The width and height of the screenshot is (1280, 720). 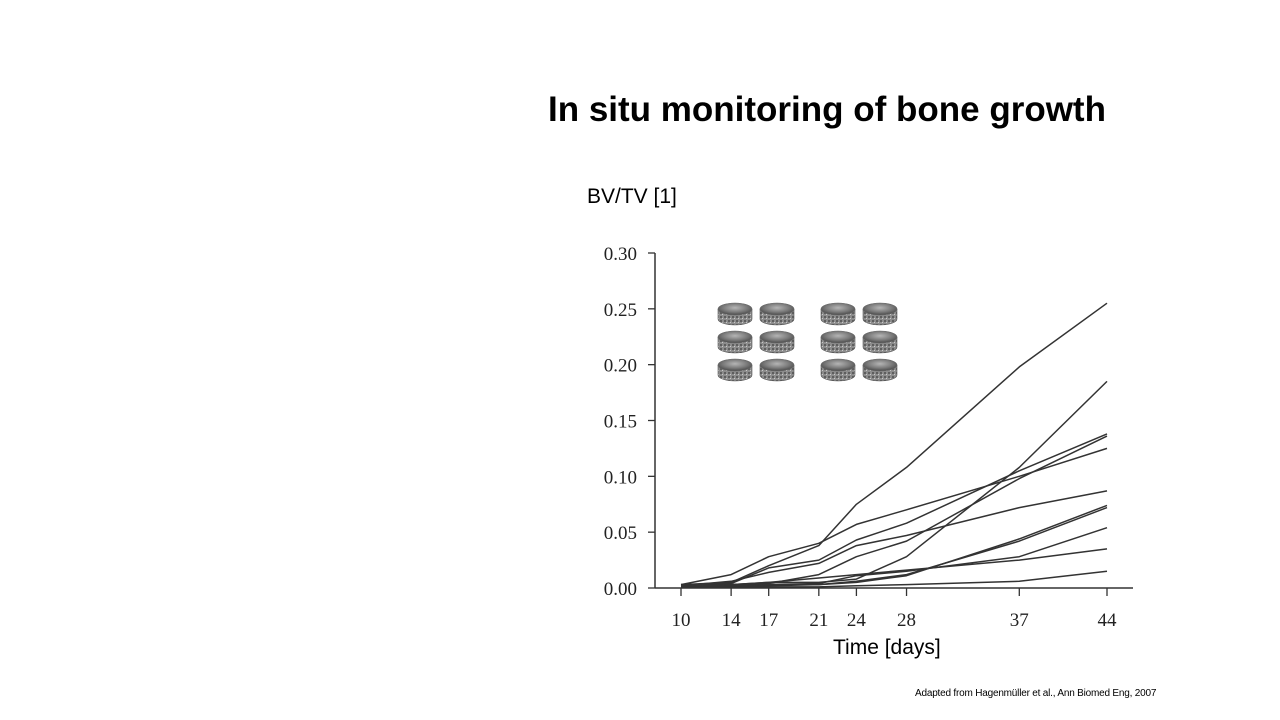 I want to click on y-tick-label: 0.30, so click(x=620, y=254).